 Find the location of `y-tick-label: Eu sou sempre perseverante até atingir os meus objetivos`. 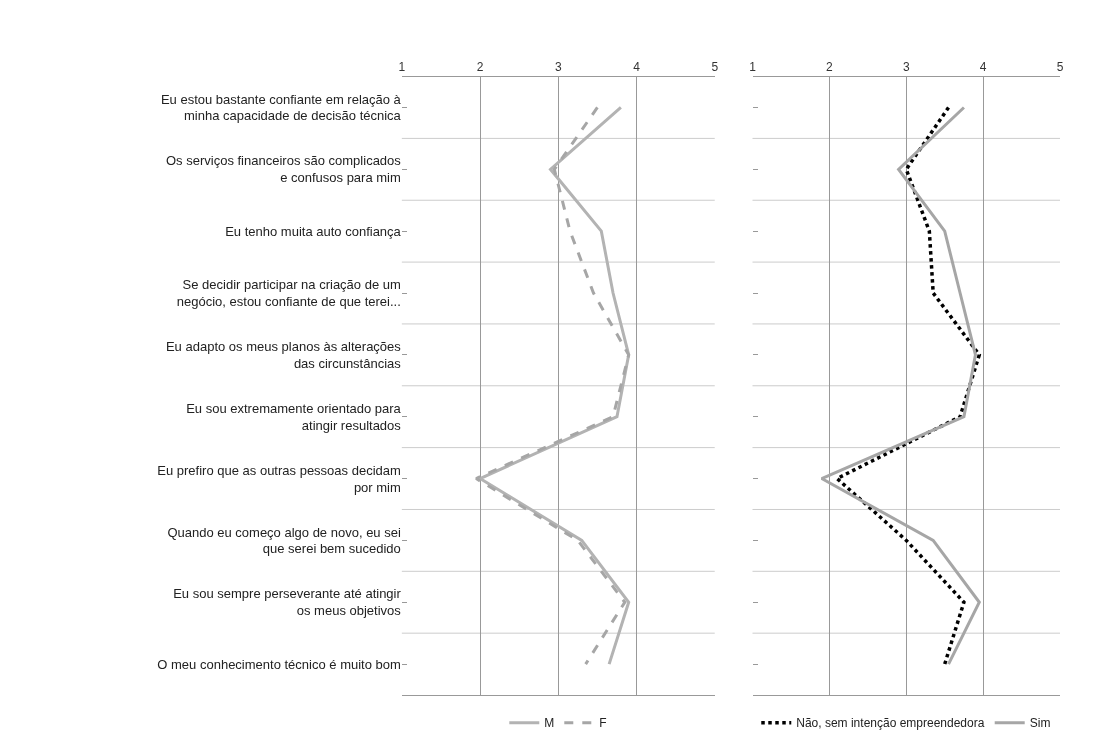

y-tick-label: Eu sou sempre perseverante até atingir os meus objetivos is located at coordinates (287, 602).